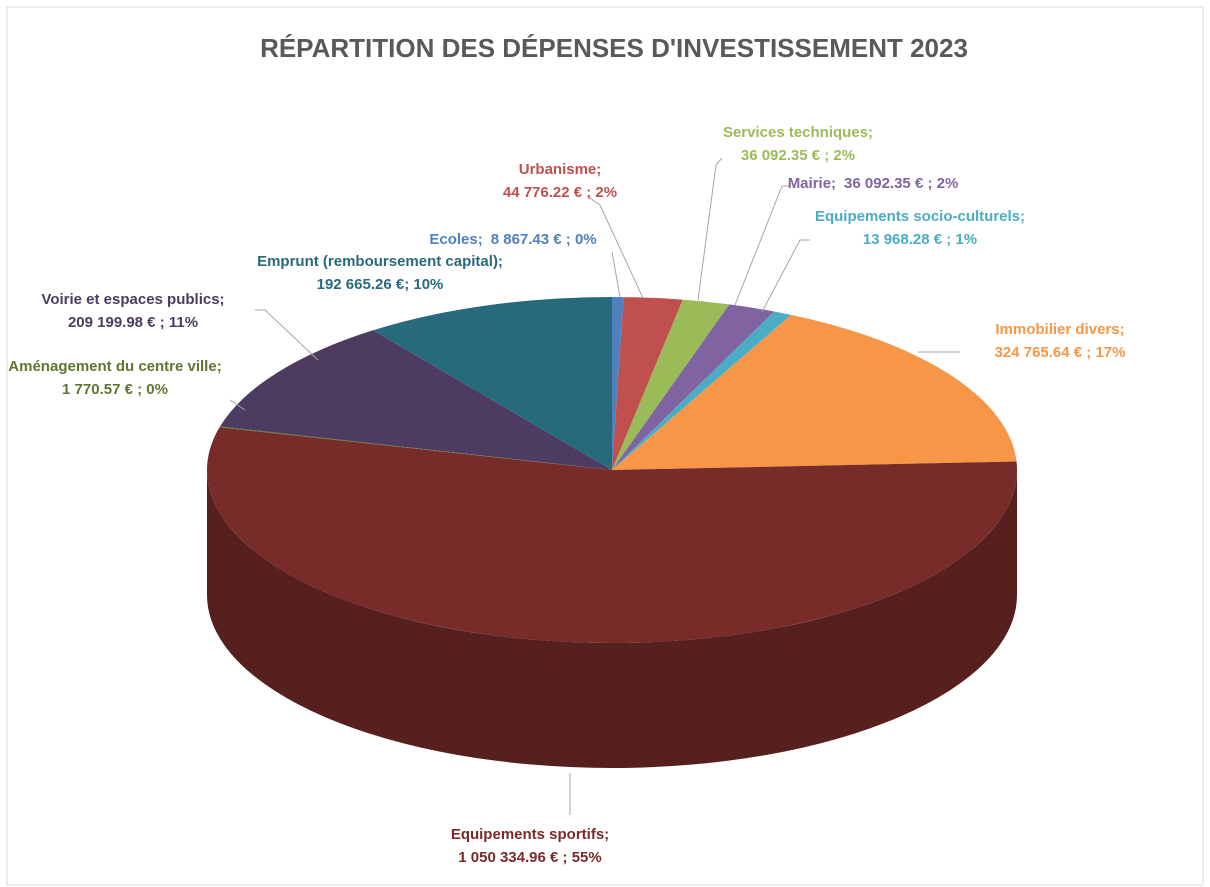  What do you see at coordinates (529, 857) in the screenshot?
I see `value-label: 1 050 334.96 € ; 55%` at bounding box center [529, 857].